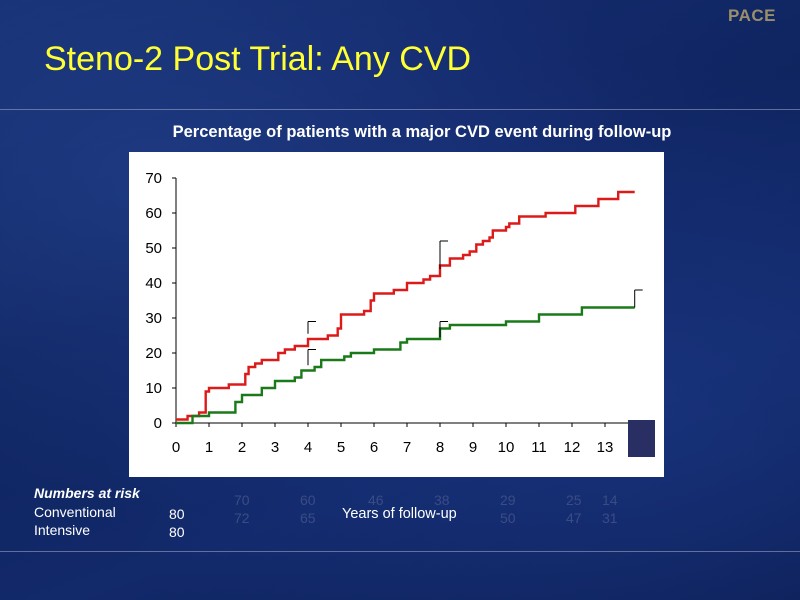  I want to click on risk-value: 31, so click(610, 518).